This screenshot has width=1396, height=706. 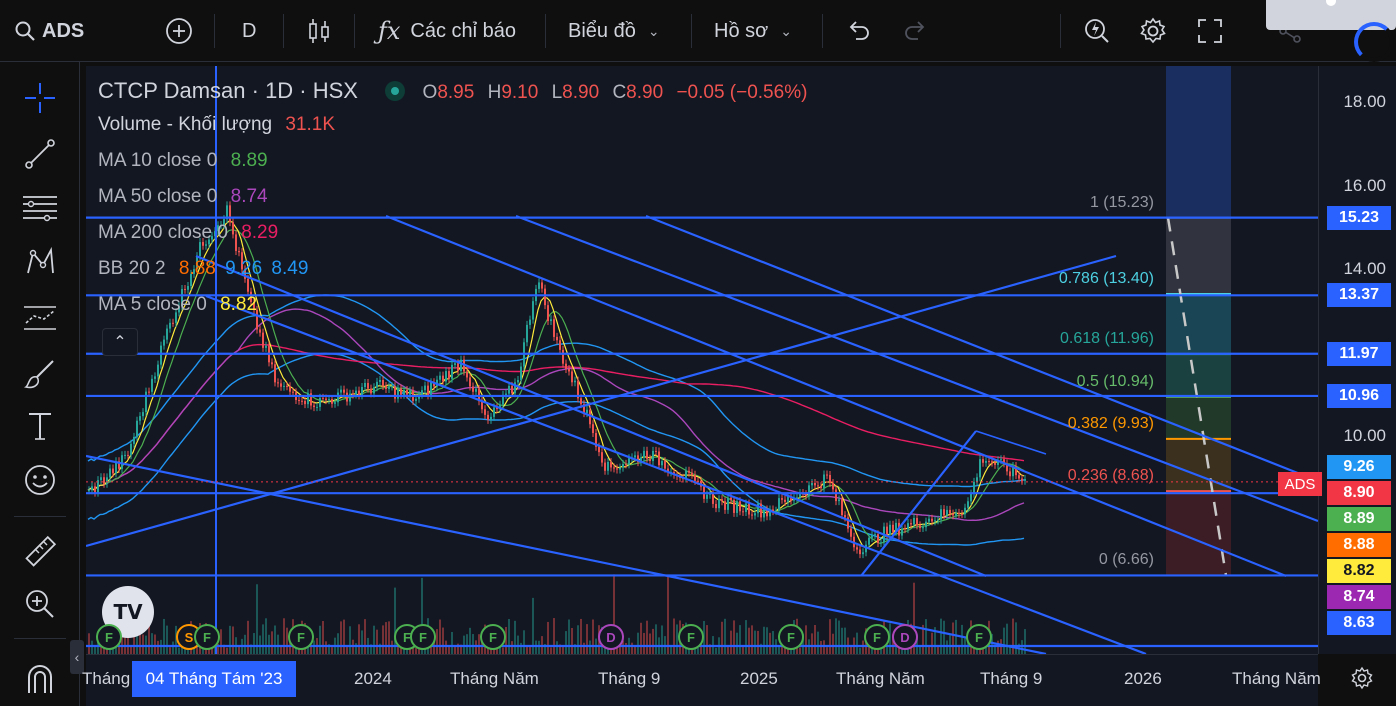 I want to click on symbol-search: ADS, so click(x=49, y=31).